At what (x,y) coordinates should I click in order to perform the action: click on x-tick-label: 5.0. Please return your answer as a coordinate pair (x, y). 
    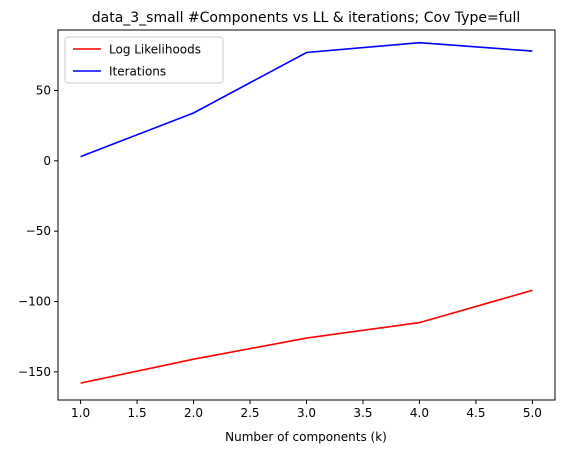
    Looking at the image, I should click on (532, 413).